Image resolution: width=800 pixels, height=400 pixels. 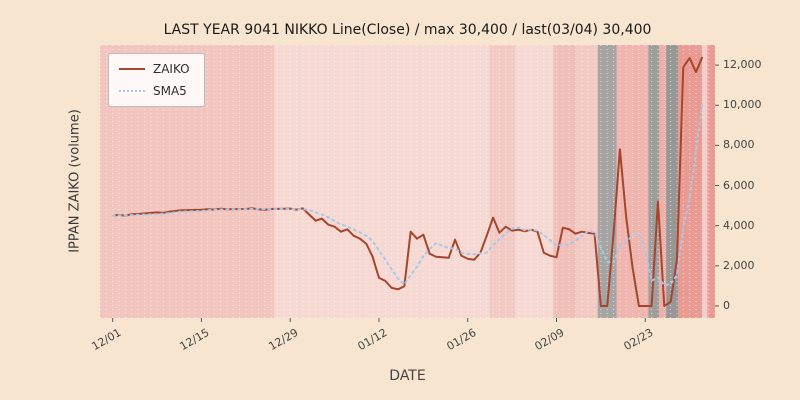 I want to click on x-axis-label: DATE, so click(x=407, y=376).